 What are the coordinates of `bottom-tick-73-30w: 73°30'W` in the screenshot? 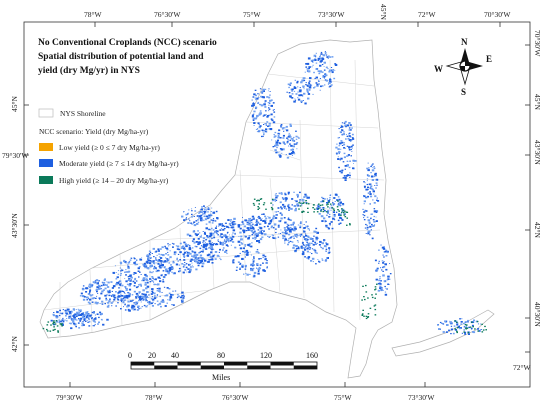 It's located at (421, 397).